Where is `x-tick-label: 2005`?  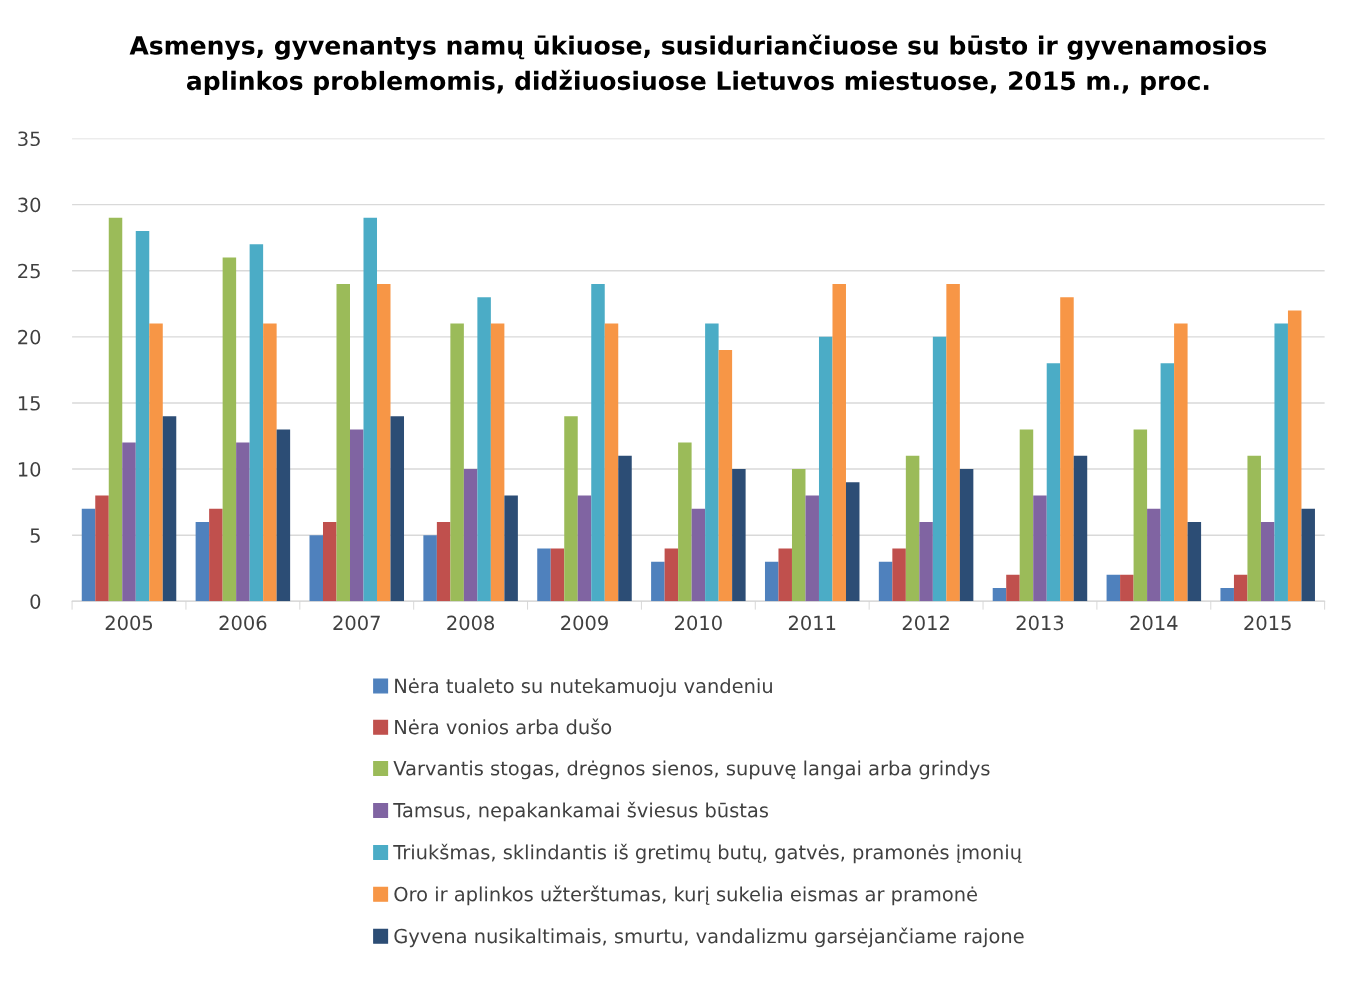 x-tick-label: 2005 is located at coordinates (129, 623).